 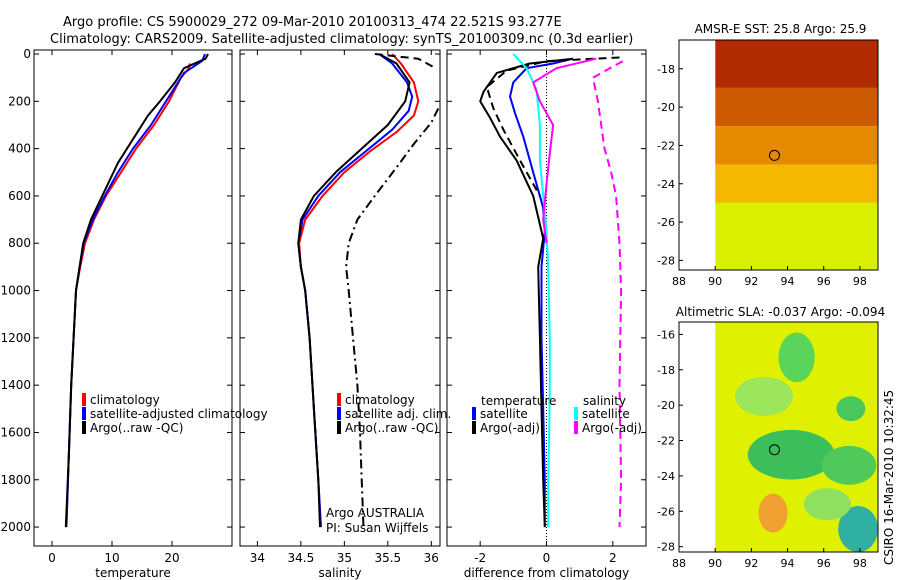 I want to click on temperature-series-argo-raw-qc--line, so click(x=136, y=290).